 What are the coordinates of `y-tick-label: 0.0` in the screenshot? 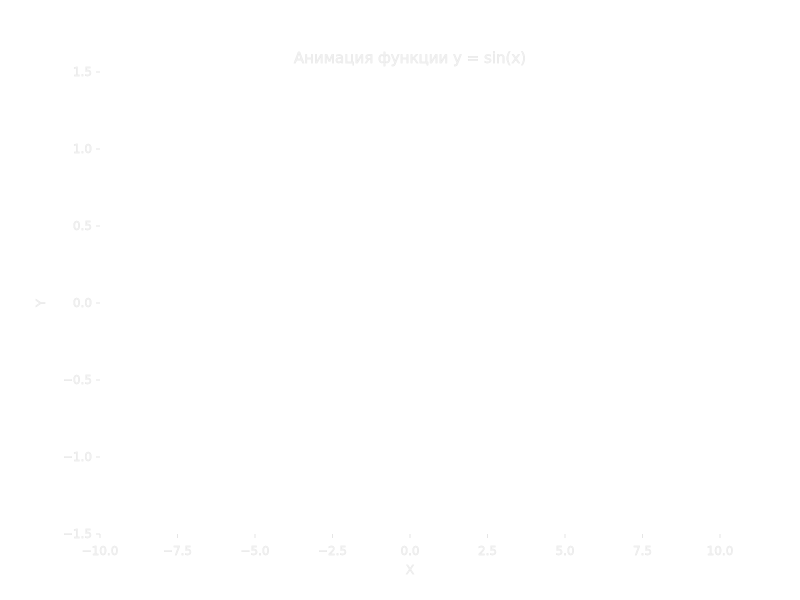 It's located at (82, 303).